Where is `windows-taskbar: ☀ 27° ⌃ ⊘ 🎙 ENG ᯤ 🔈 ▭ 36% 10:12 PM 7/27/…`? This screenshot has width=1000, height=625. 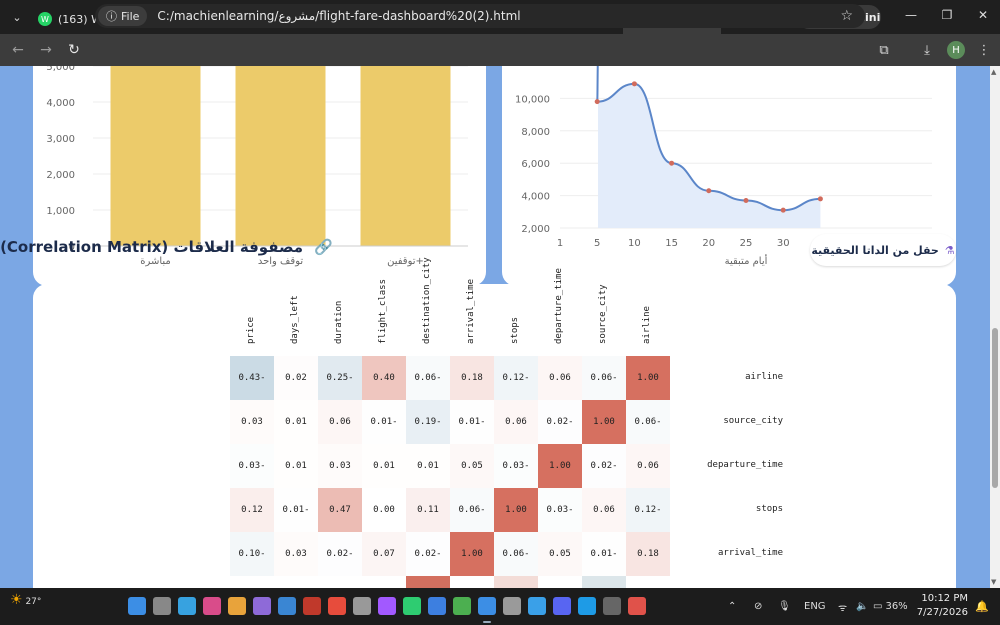
windows-taskbar: ☀ 27° ⌃ ⊘ 🎙 ENG ᯤ 🔈 ▭ 36% 10:12 PM 7/27/… is located at coordinates (500, 606).